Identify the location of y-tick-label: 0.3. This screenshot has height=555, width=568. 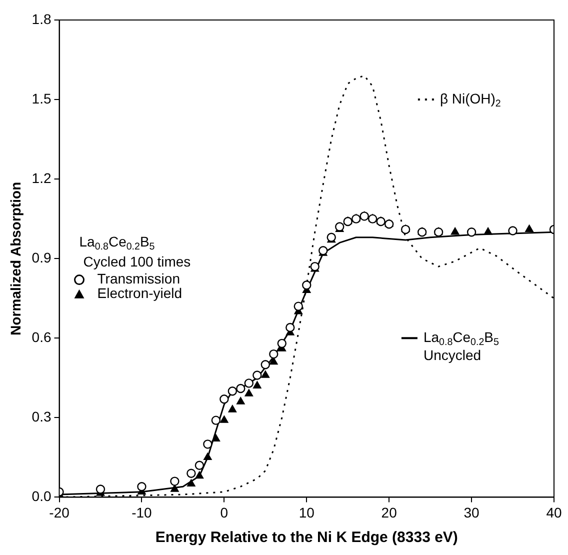
(42, 416).